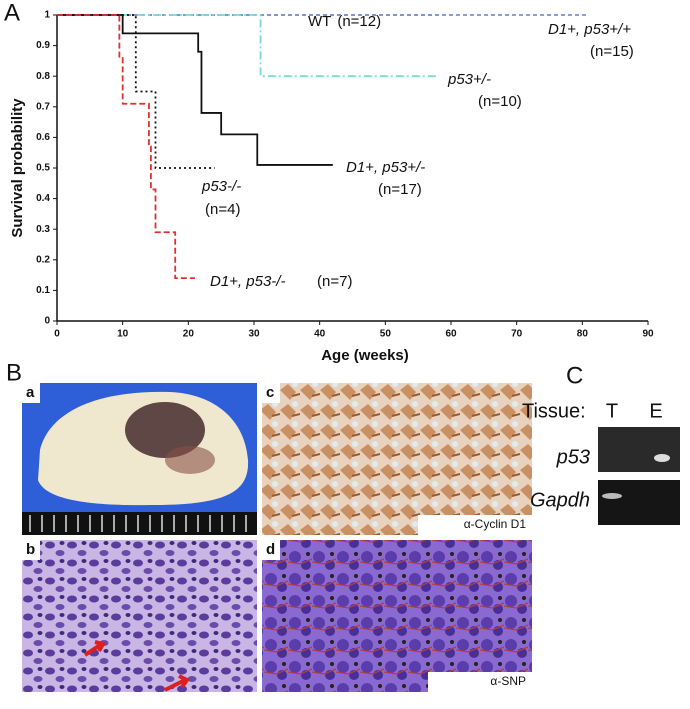  I want to click on y-tick-label: 0, so click(47, 321).